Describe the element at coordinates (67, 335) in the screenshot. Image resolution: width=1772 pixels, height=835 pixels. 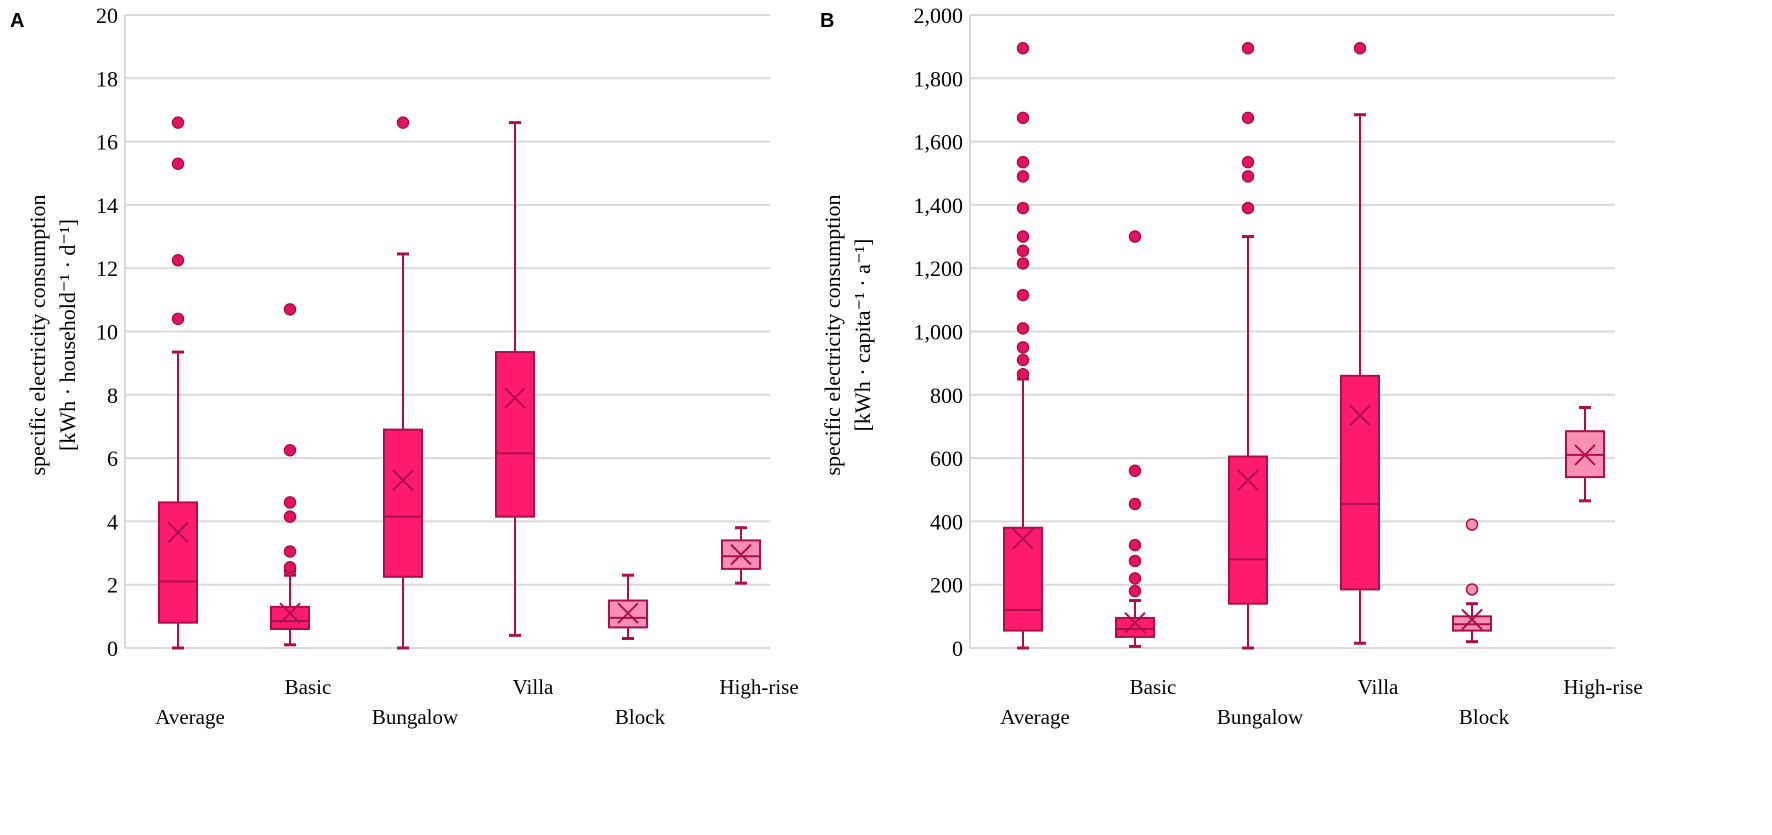
I see `y-axis-title-units: [kWh · household⁻¹ · d⁻¹]` at that location.